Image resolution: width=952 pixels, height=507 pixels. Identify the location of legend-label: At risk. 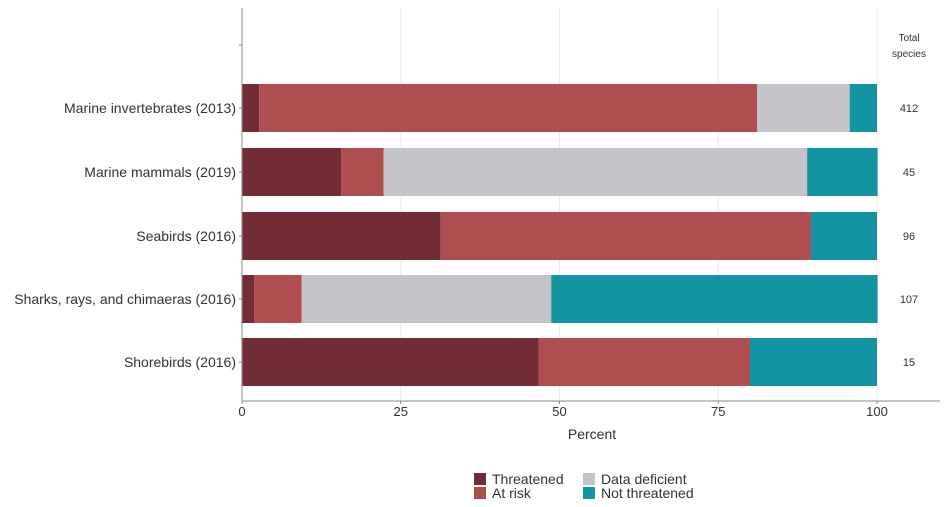
(512, 493).